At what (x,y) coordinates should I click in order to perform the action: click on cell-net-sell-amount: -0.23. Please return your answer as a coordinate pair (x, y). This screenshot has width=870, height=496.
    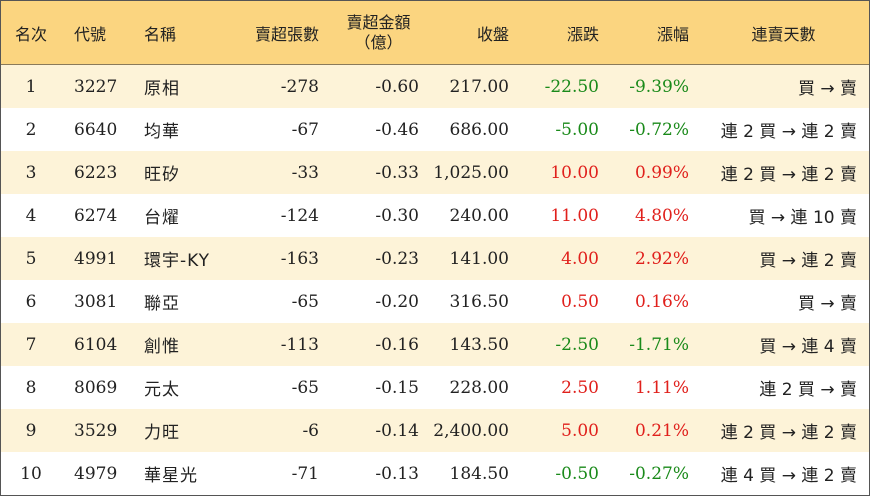
    Looking at the image, I should click on (397, 258).